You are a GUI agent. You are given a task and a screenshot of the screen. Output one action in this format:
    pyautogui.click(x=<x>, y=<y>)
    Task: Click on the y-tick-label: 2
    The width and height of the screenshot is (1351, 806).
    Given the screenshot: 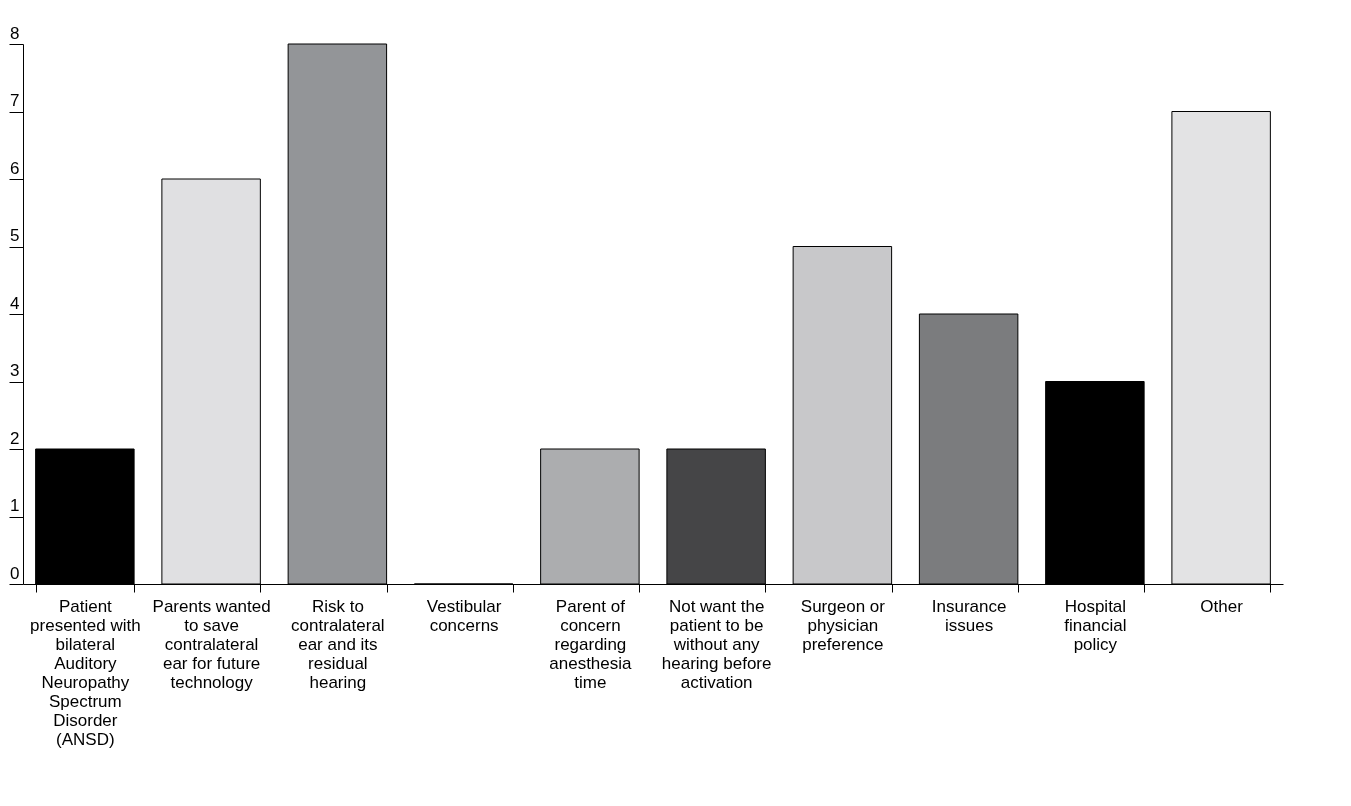 What is the action you would take?
    pyautogui.click(x=15, y=438)
    